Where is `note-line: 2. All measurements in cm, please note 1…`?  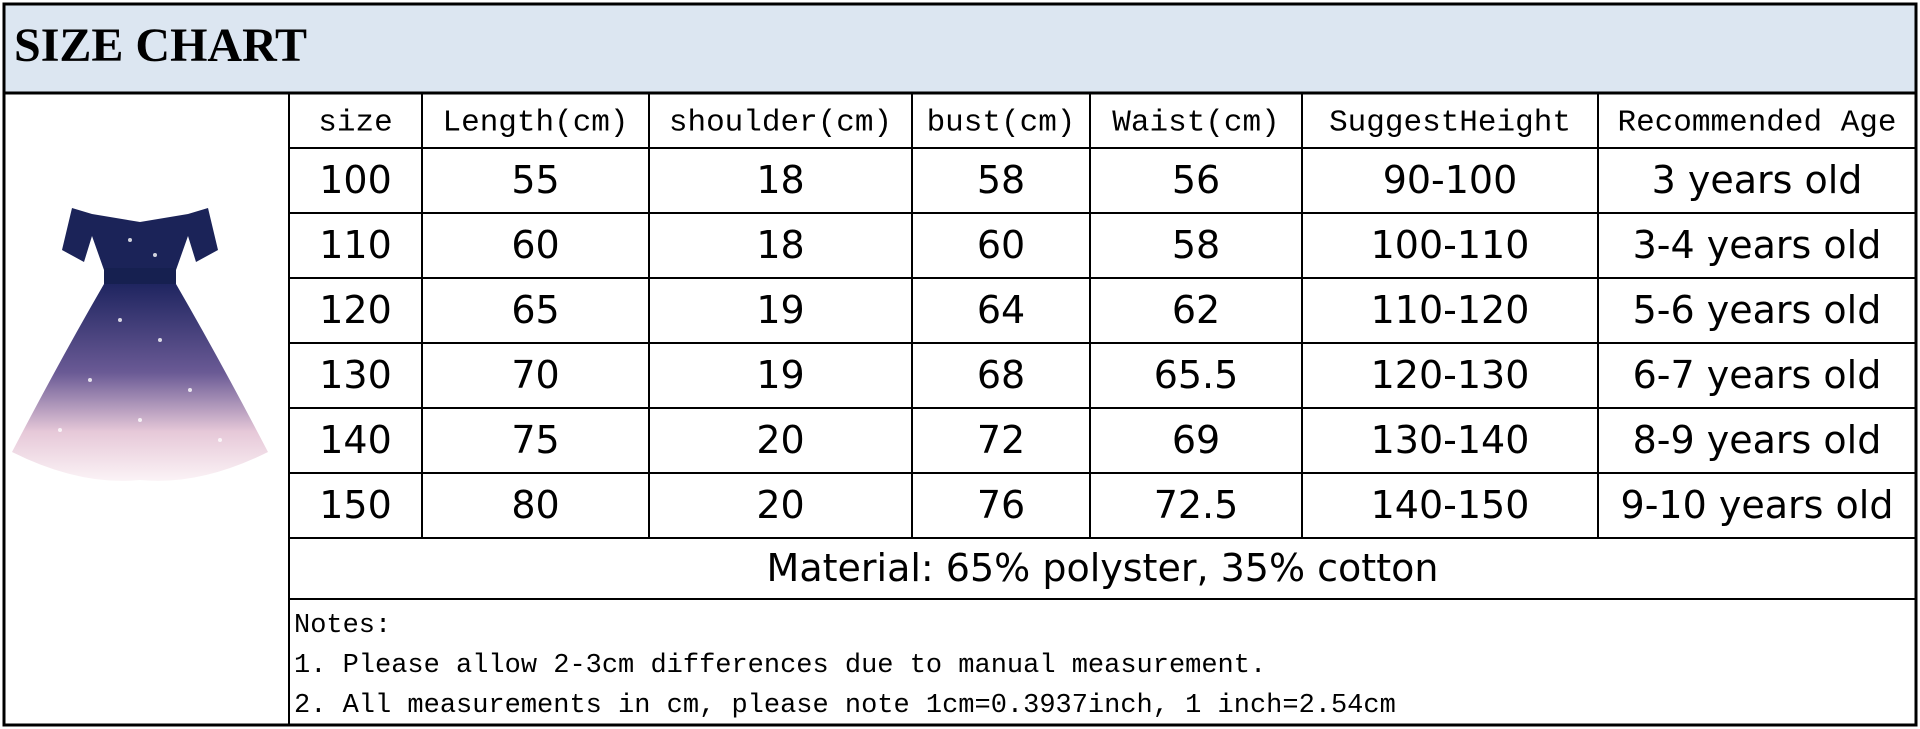 note-line: 2. All measurements in cm, please note 1… is located at coordinates (845, 706).